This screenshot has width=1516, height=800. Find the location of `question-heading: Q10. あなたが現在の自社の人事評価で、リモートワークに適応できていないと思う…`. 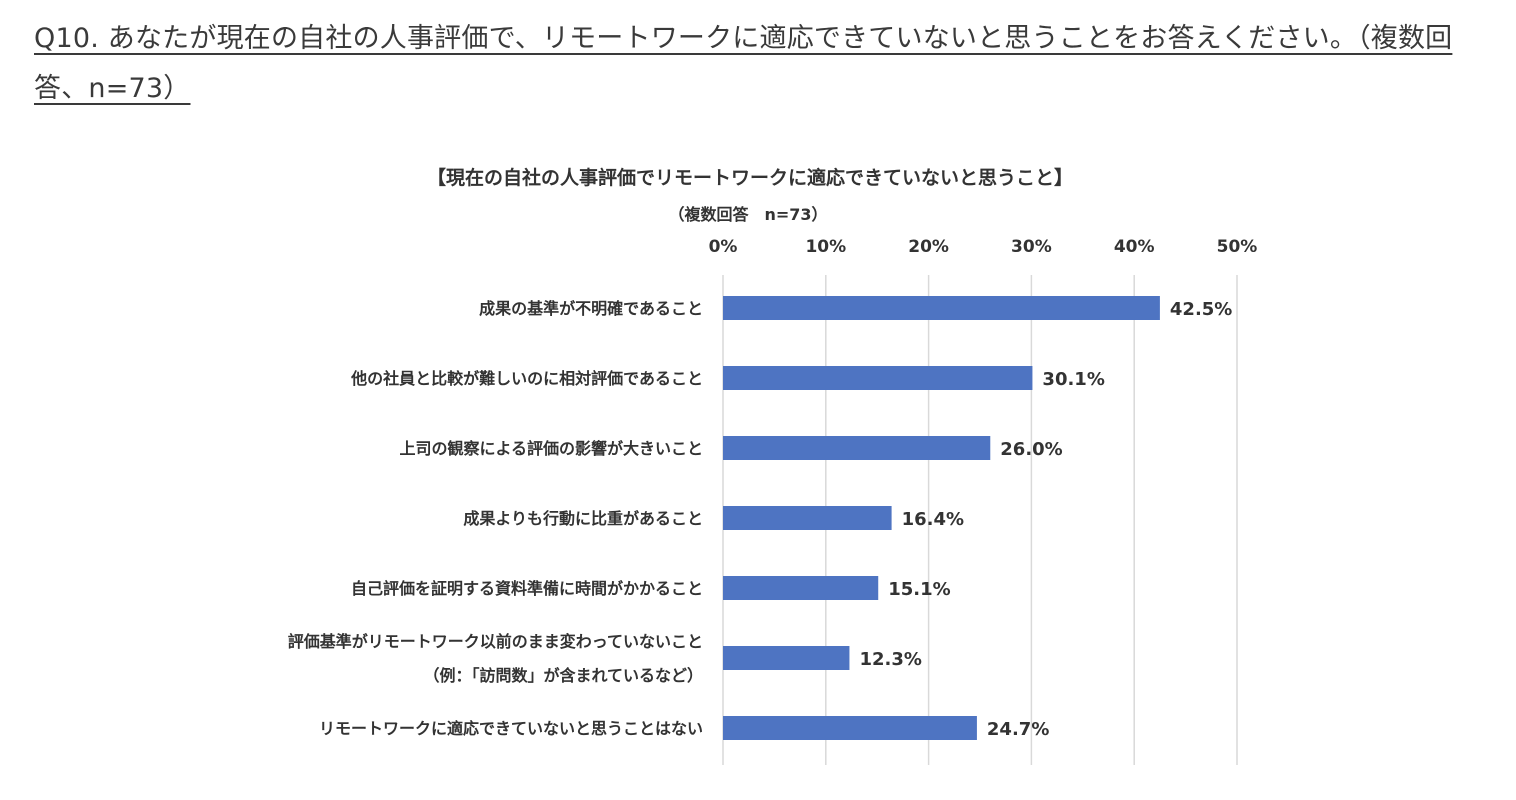

question-heading: Q10. あなたが現在の自社の人事評価で、リモートワークに適応できていないと思う… is located at coordinates (743, 63).